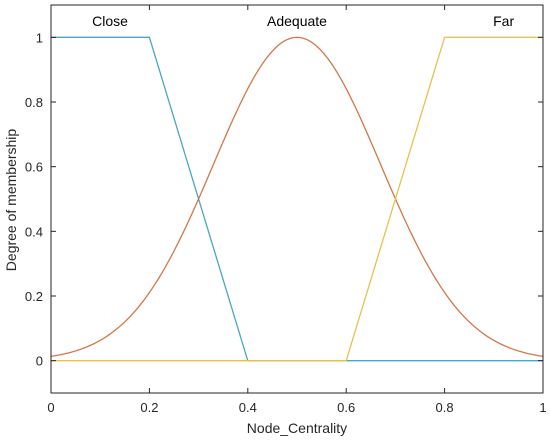  What do you see at coordinates (248, 407) in the screenshot?
I see `x-tick-label: 0.4` at bounding box center [248, 407].